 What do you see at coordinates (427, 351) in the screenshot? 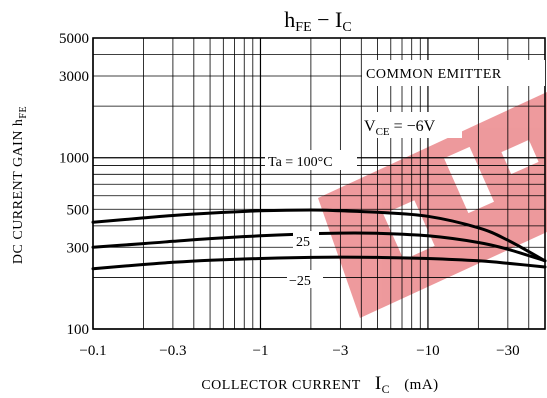
I see `x-tick-label: −10` at bounding box center [427, 351].